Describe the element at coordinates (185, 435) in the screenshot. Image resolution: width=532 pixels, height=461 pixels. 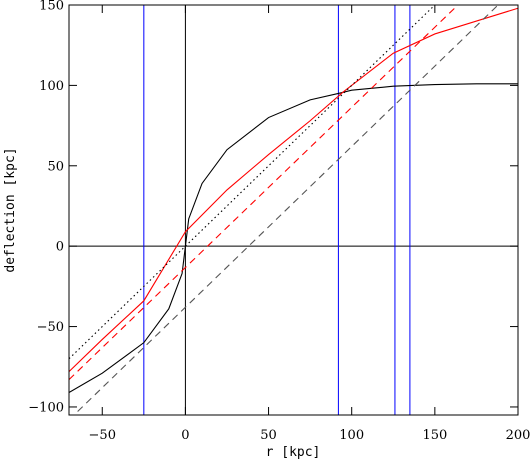
I see `x-tick-label: 0` at that location.